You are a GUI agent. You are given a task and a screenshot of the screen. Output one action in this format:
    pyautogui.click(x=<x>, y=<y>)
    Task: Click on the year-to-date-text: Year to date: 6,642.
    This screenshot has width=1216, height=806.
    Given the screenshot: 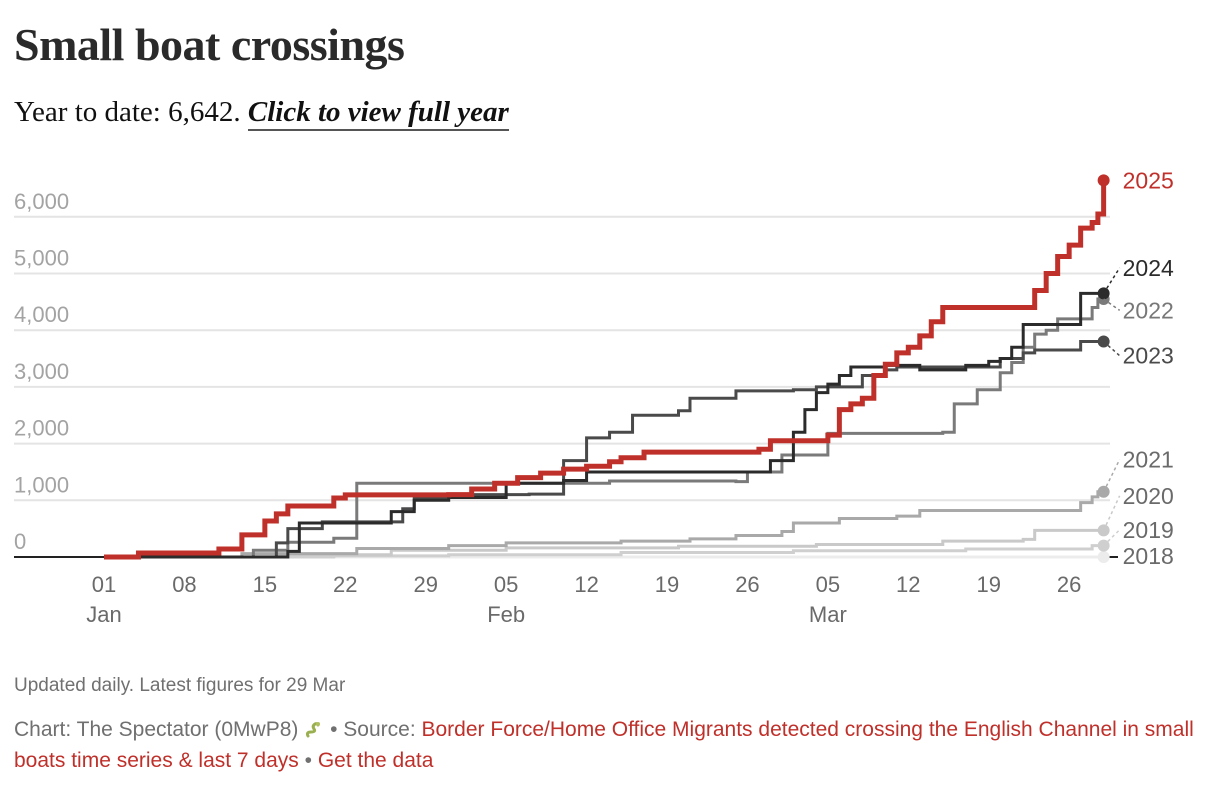 What is the action you would take?
    pyautogui.click(x=127, y=112)
    